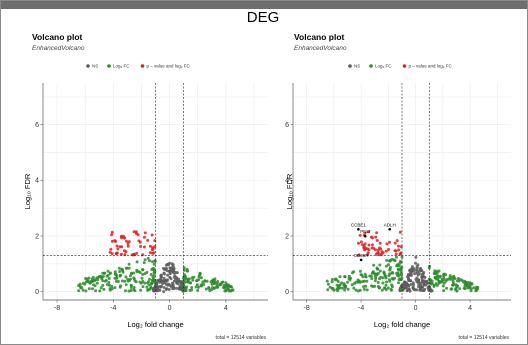  What do you see at coordinates (37, 125) in the screenshot?
I see `y-tick-label: 6` at bounding box center [37, 125].